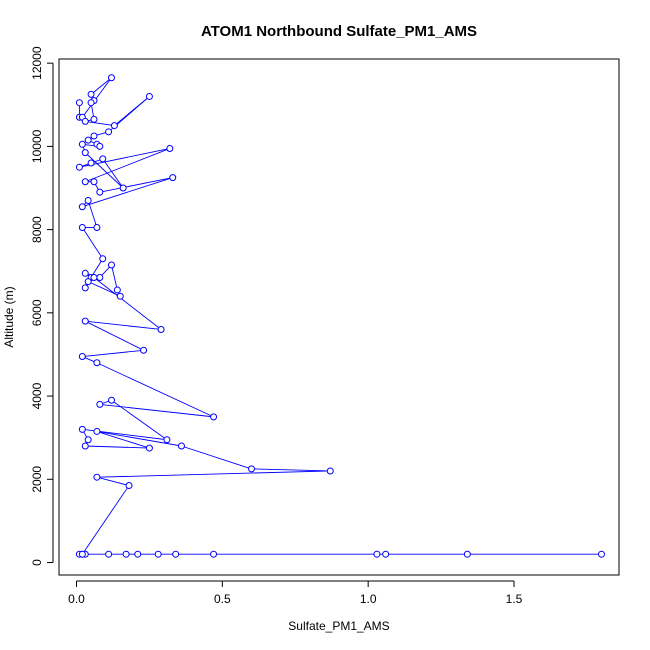 The height and width of the screenshot is (650, 650). I want to click on x-axis: 0.0 0.5 1.0 1.5, so click(295, 593).